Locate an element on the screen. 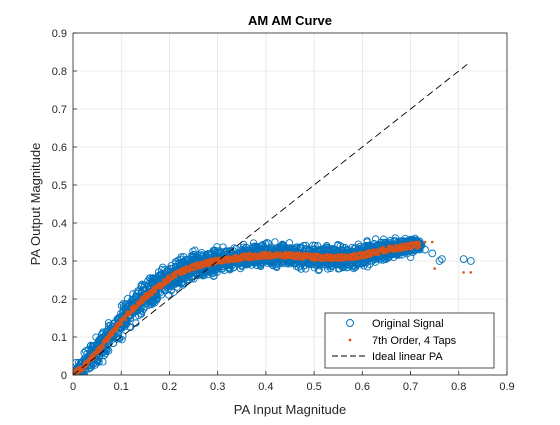  y-tick-label: 0.5 is located at coordinates (59, 186).